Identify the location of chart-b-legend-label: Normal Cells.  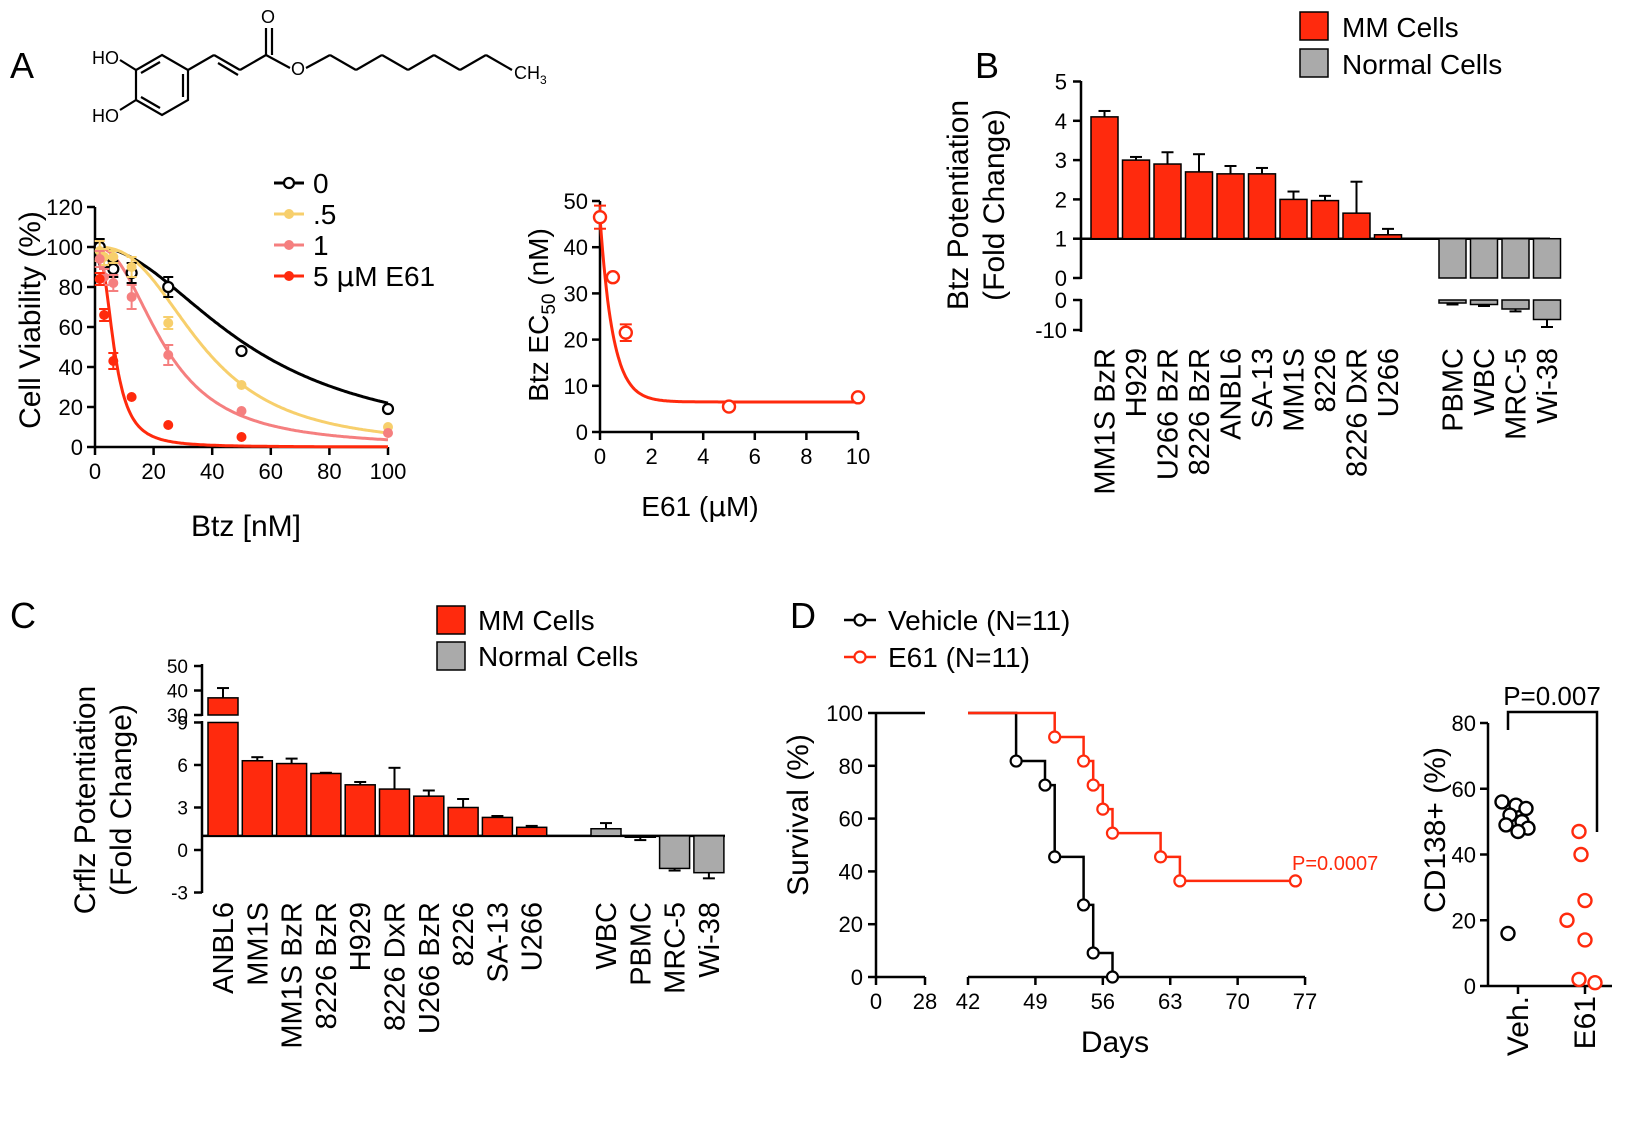
(1422, 64).